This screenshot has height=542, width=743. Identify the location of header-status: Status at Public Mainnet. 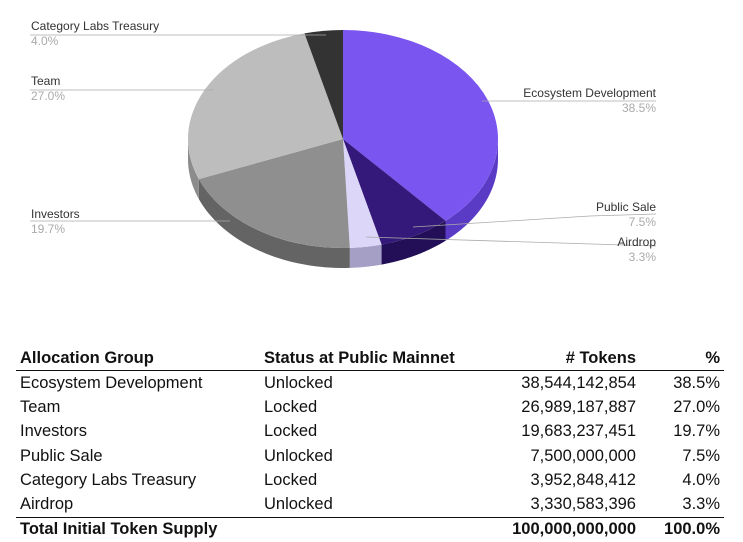
(374, 359).